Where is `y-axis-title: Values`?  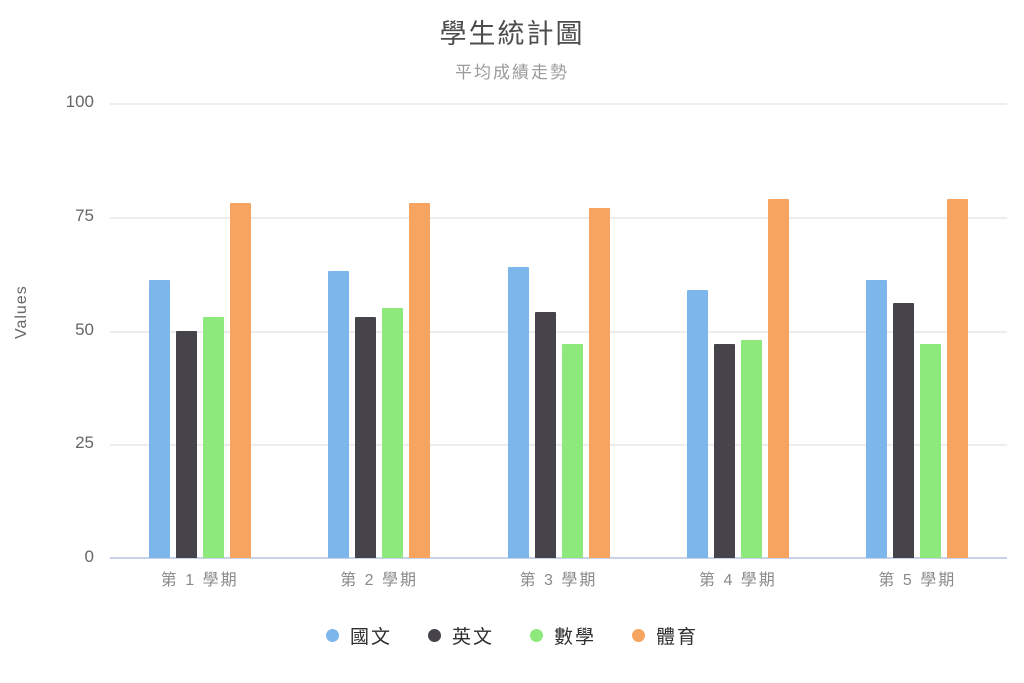 y-axis-title: Values is located at coordinates (21, 312).